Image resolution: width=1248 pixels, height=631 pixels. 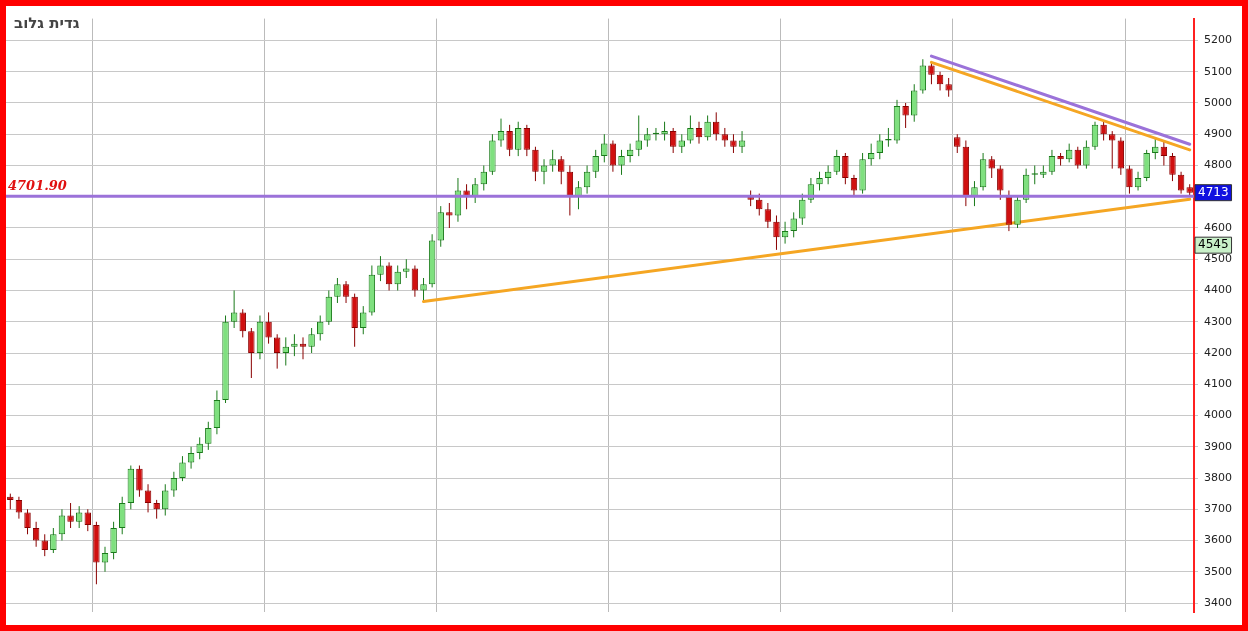 I want to click on y-tick-label: 4300, so click(x=1218, y=321).